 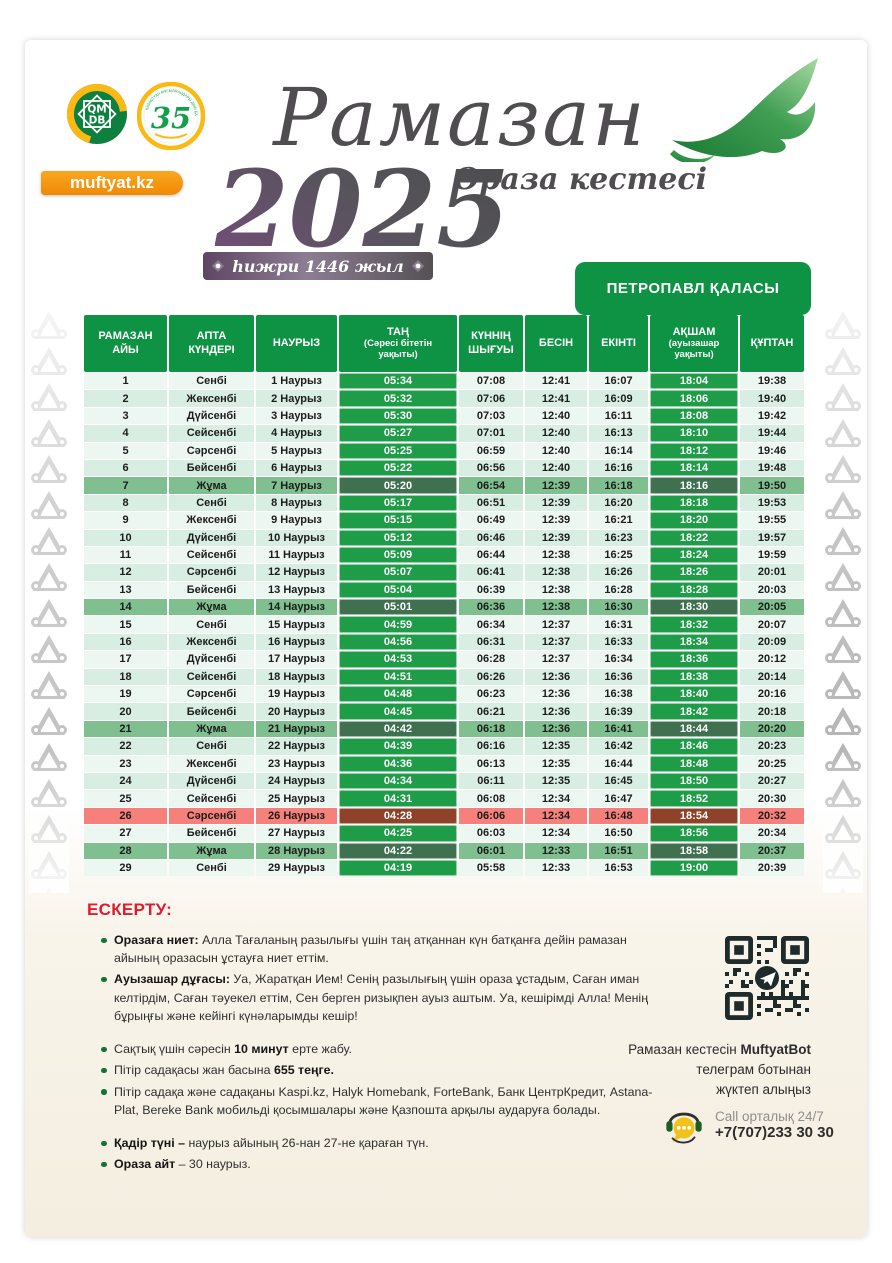 What do you see at coordinates (296, 607) in the screenshot?
I see `table-cell: 14 Наурыз` at bounding box center [296, 607].